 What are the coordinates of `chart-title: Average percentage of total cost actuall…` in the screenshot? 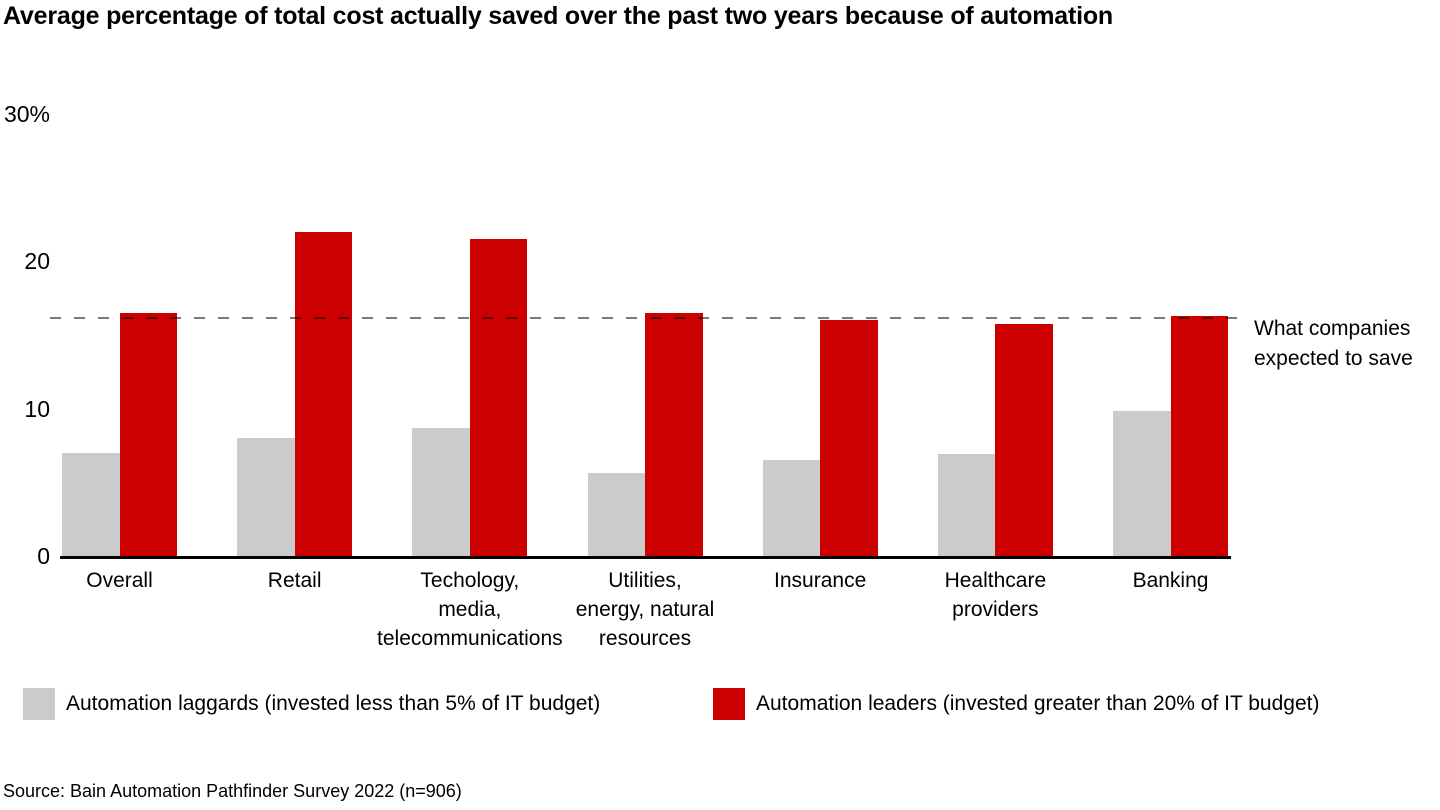 It's located at (558, 16).